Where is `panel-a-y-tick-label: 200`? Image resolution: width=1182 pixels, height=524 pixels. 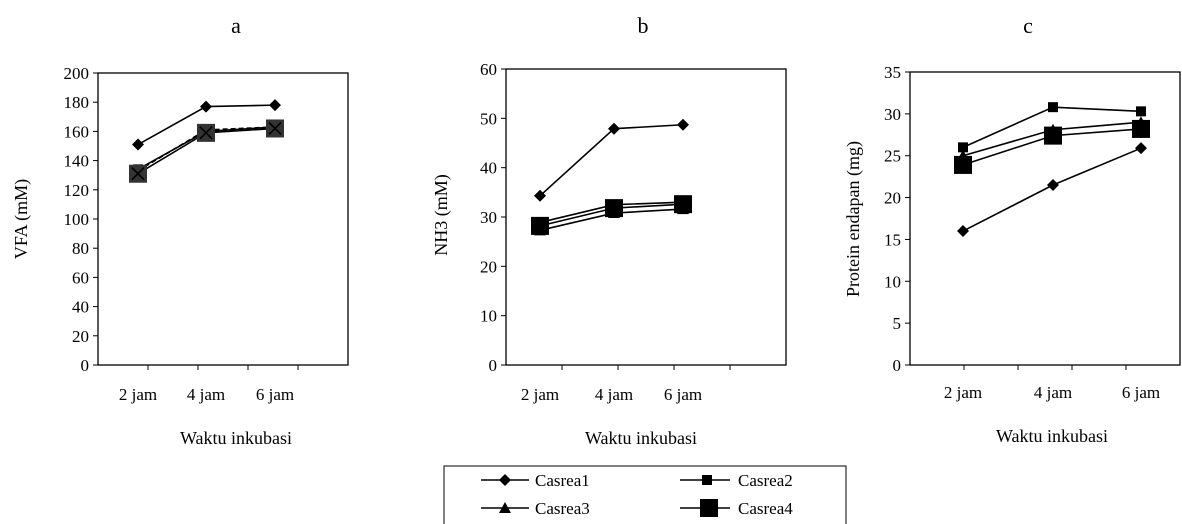 panel-a-y-tick-label: 200 is located at coordinates (77, 73).